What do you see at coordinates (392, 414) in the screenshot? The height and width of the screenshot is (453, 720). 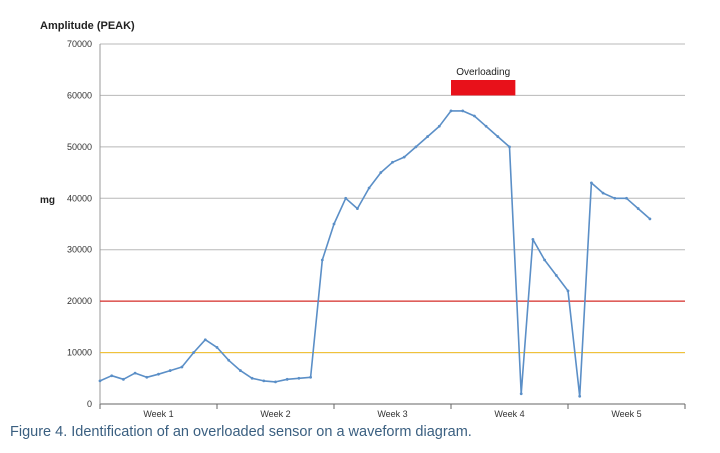 I see `x-tick-label: Week 3` at bounding box center [392, 414].